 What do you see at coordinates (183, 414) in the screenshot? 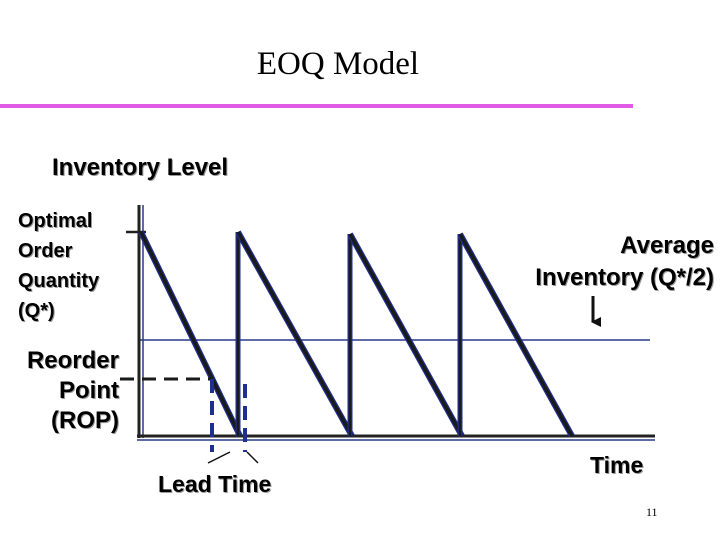
I see `reorder-point-guides` at bounding box center [183, 414].